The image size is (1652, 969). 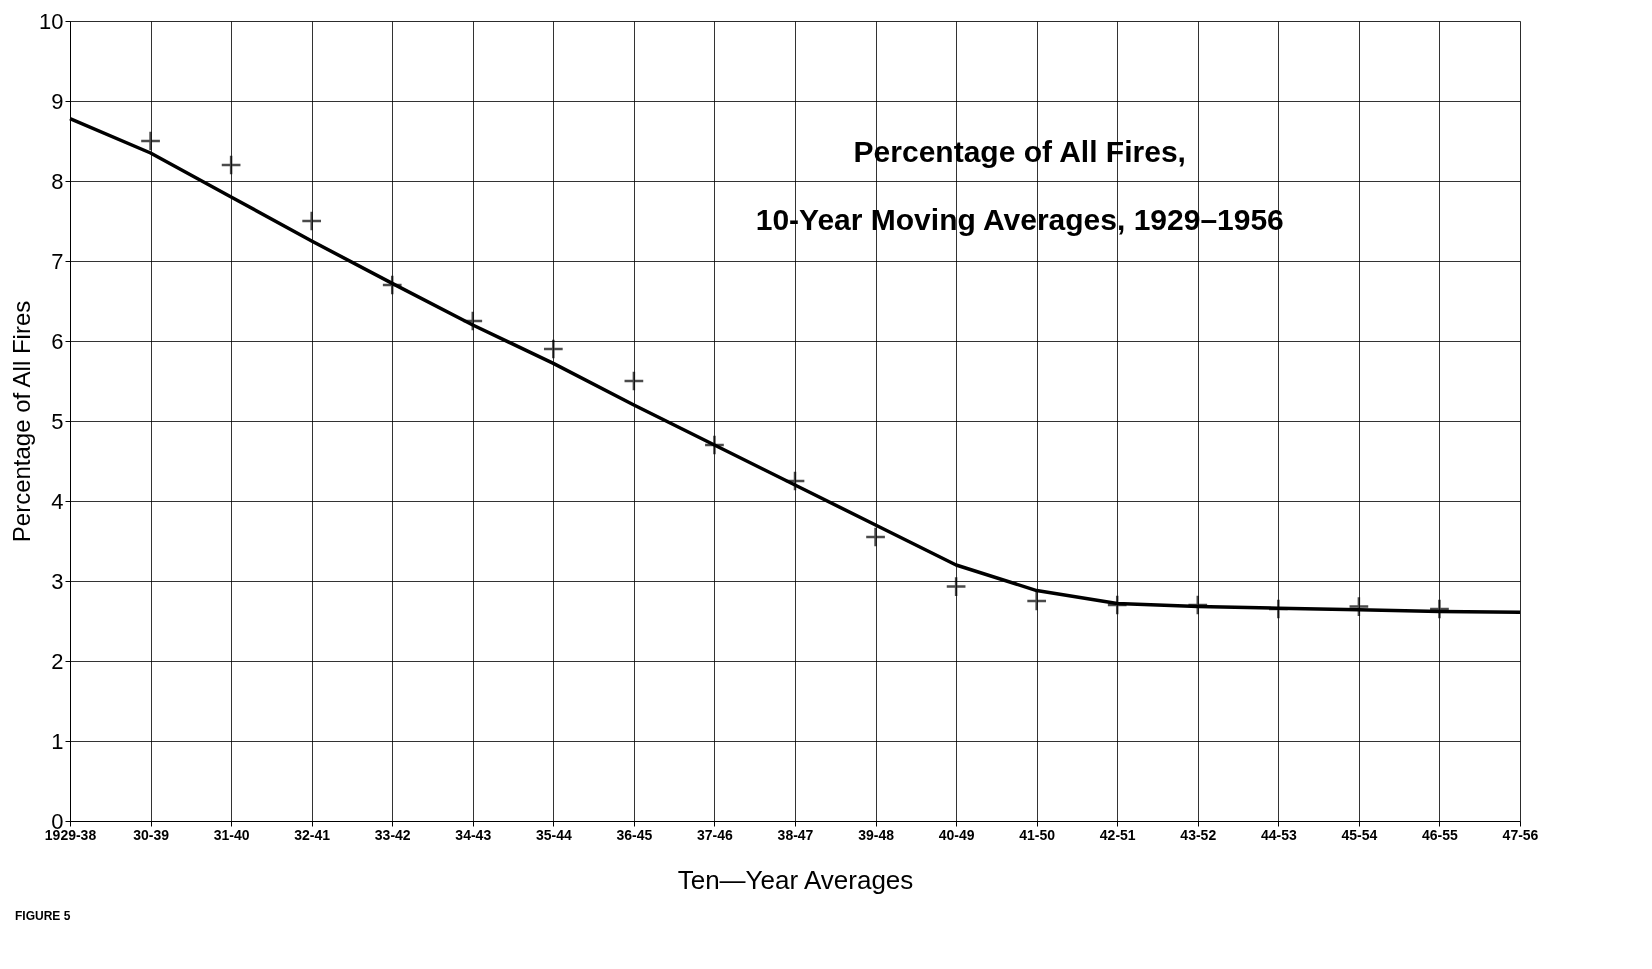 What do you see at coordinates (22, 421) in the screenshot?
I see `y-axis-title: Percentage of All Fires` at bounding box center [22, 421].